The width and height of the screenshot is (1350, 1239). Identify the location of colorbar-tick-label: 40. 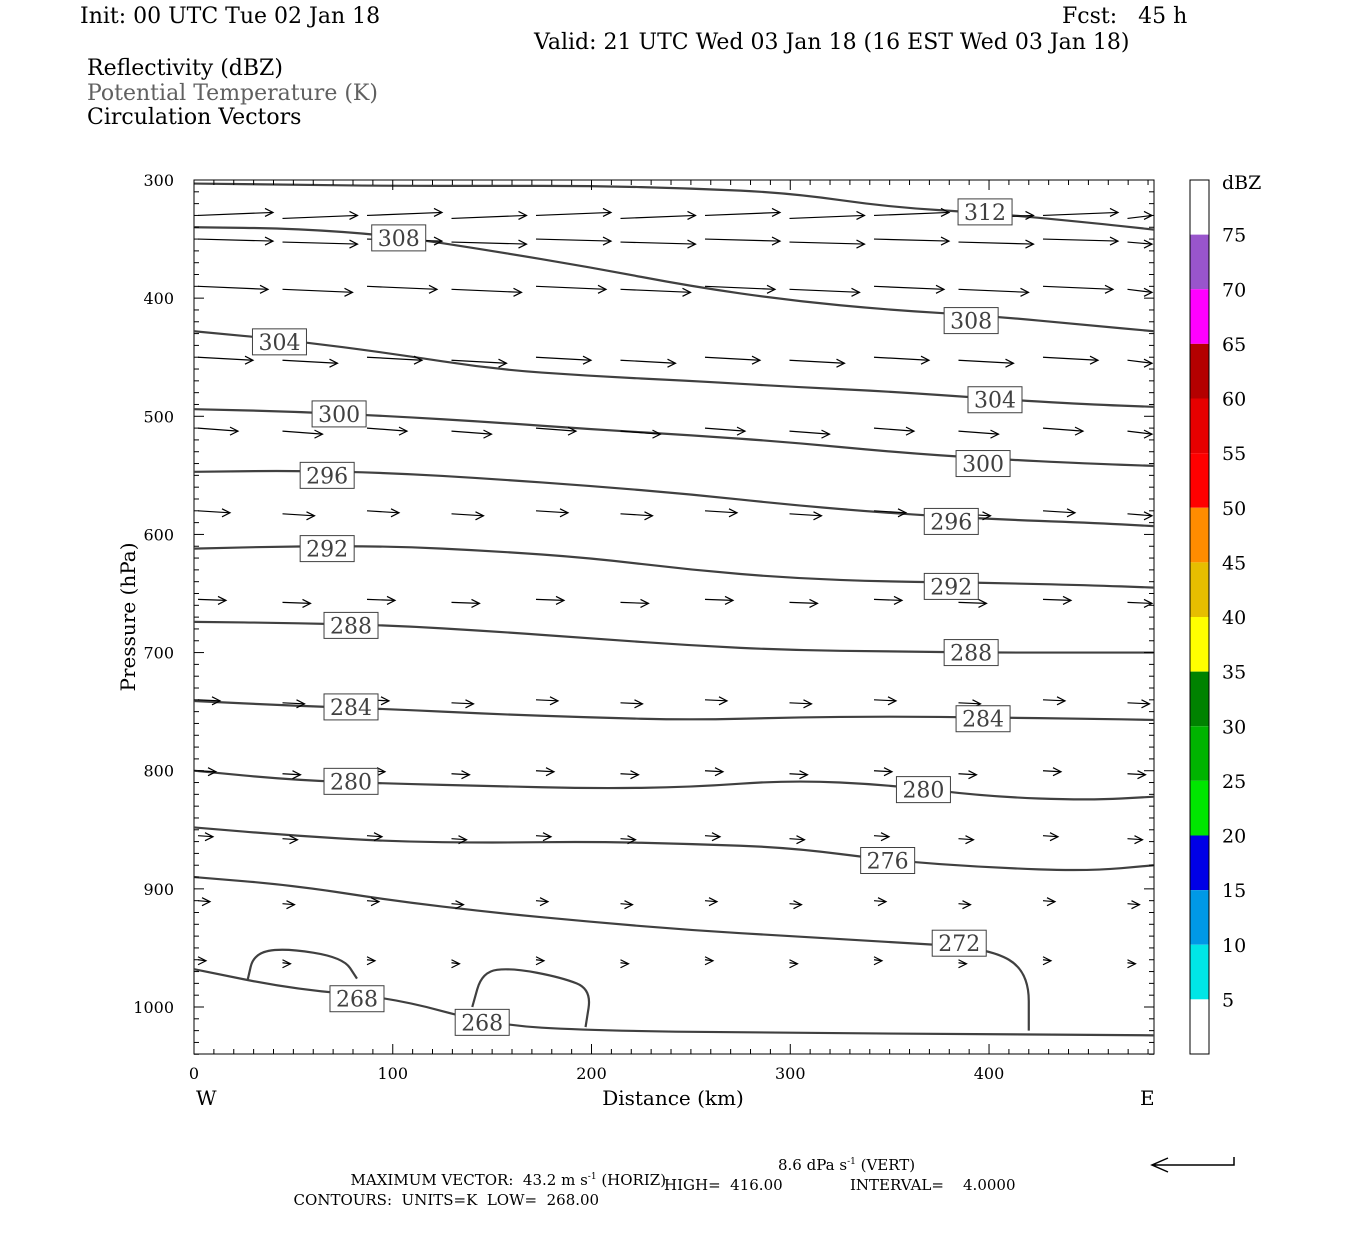
(1234, 618).